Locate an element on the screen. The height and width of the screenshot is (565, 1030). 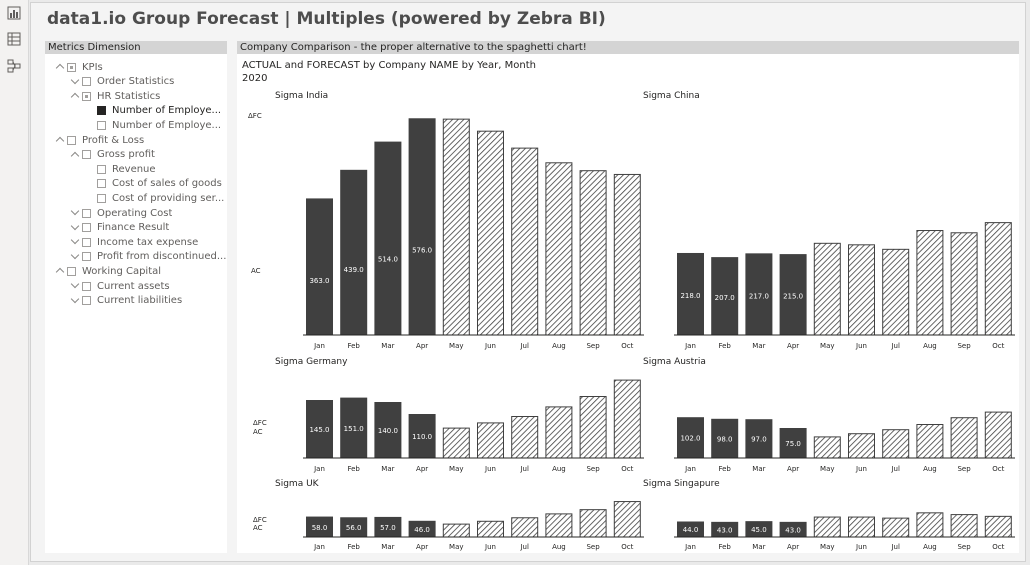
tree-item: Current assets is located at coordinates (120, 286).